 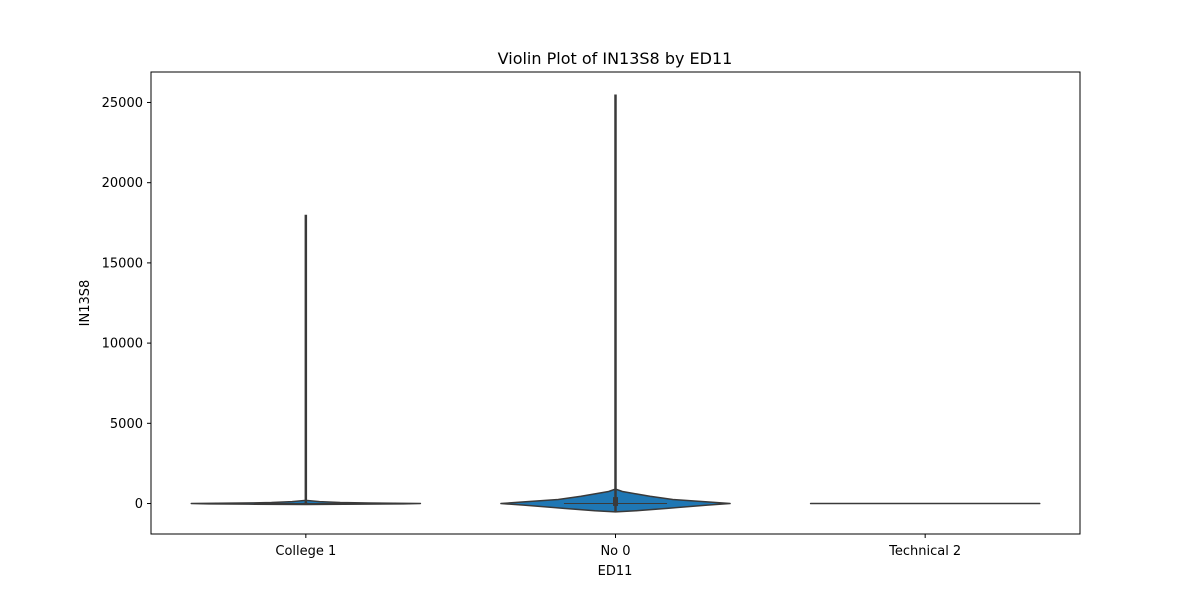 I want to click on y-tick-label: 0, so click(x=139, y=504).